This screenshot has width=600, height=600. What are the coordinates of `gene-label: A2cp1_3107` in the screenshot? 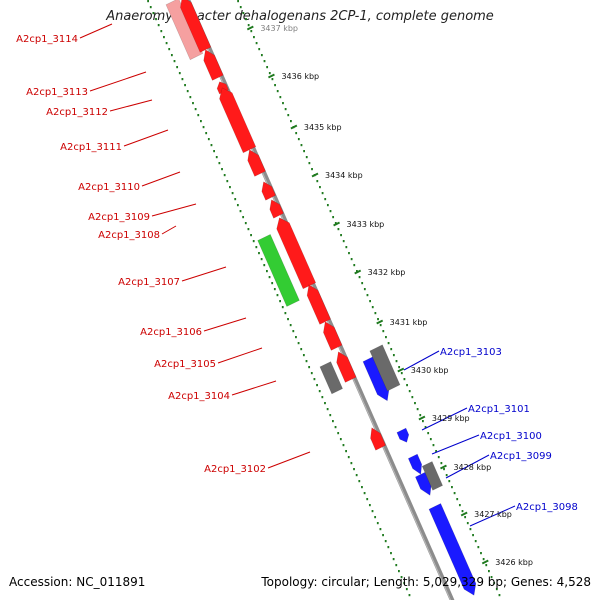 It's located at (149, 282).